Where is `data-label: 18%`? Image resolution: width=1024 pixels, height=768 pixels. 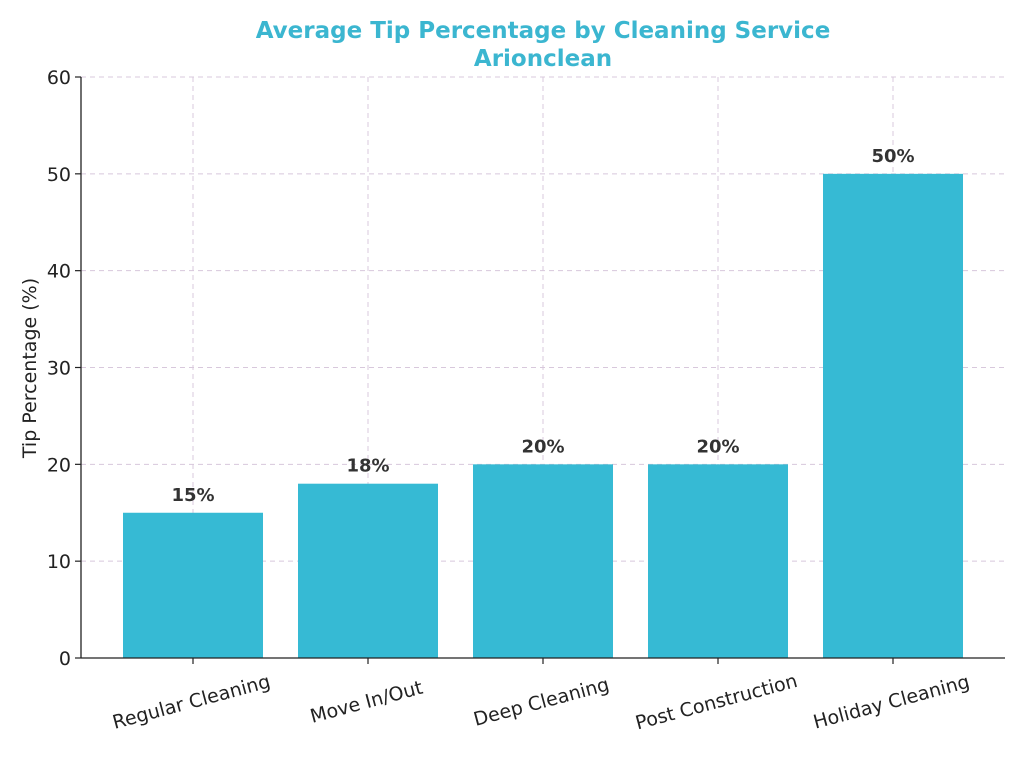
data-label: 18% is located at coordinates (367, 466).